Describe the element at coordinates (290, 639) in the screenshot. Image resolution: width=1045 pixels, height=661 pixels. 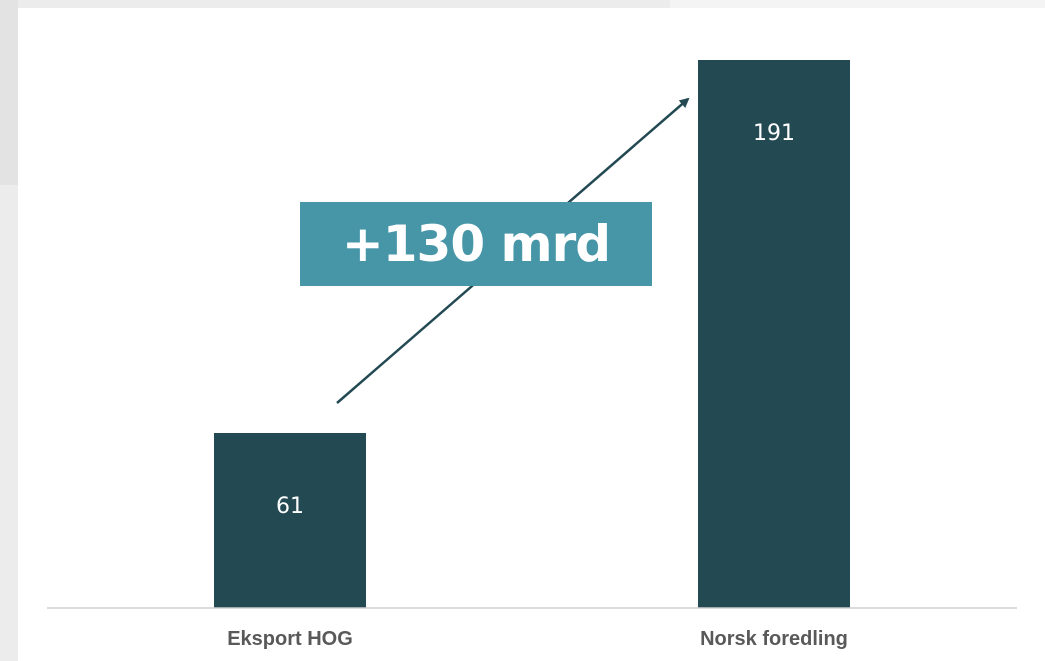
I see `category-label-eksport-hog: Eksport HOG` at that location.